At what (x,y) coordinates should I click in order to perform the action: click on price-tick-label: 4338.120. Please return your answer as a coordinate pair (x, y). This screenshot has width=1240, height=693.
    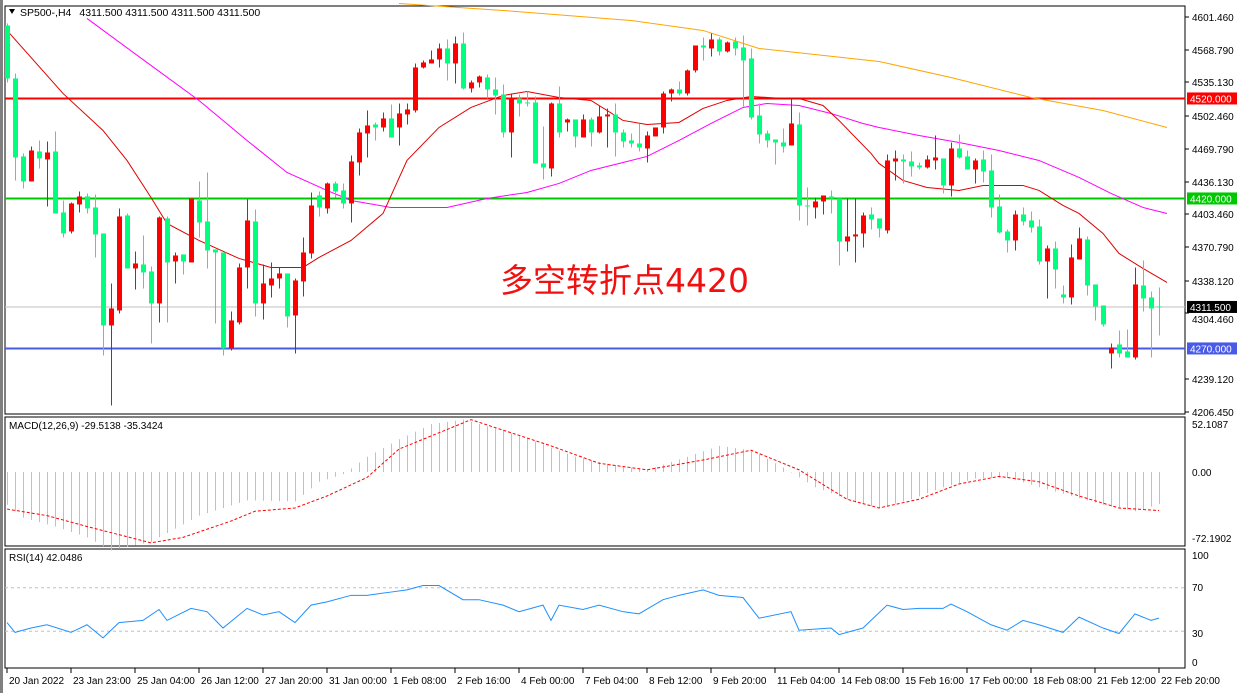
    Looking at the image, I should click on (1213, 282).